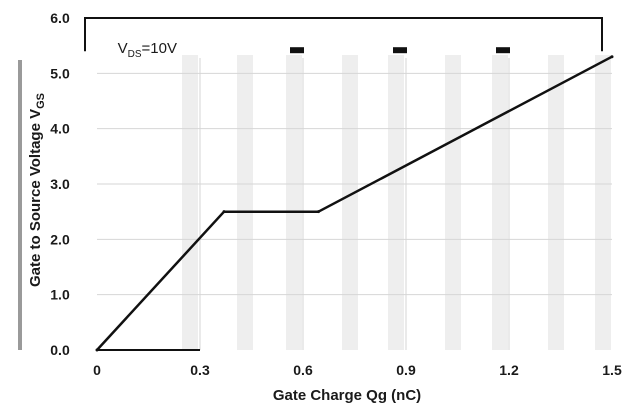  I want to click on y-tick-label: 3.0, so click(60, 184).